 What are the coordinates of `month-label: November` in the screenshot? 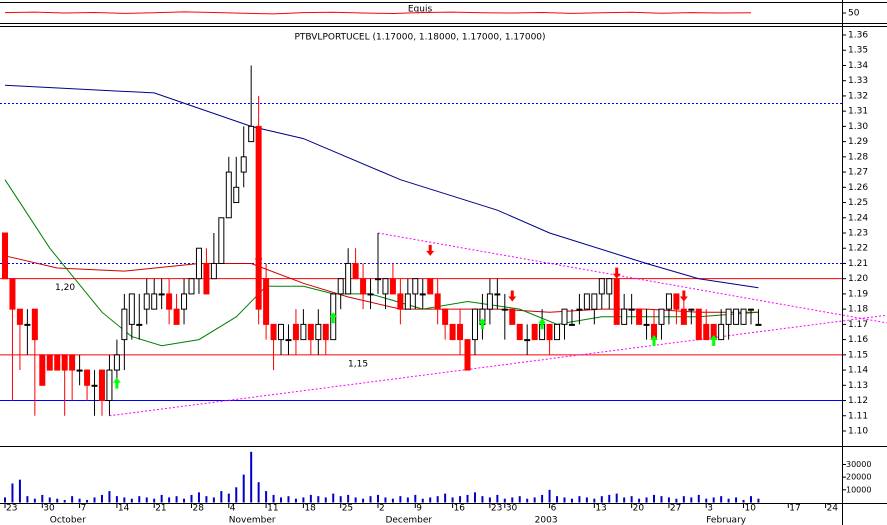 It's located at (252, 520).